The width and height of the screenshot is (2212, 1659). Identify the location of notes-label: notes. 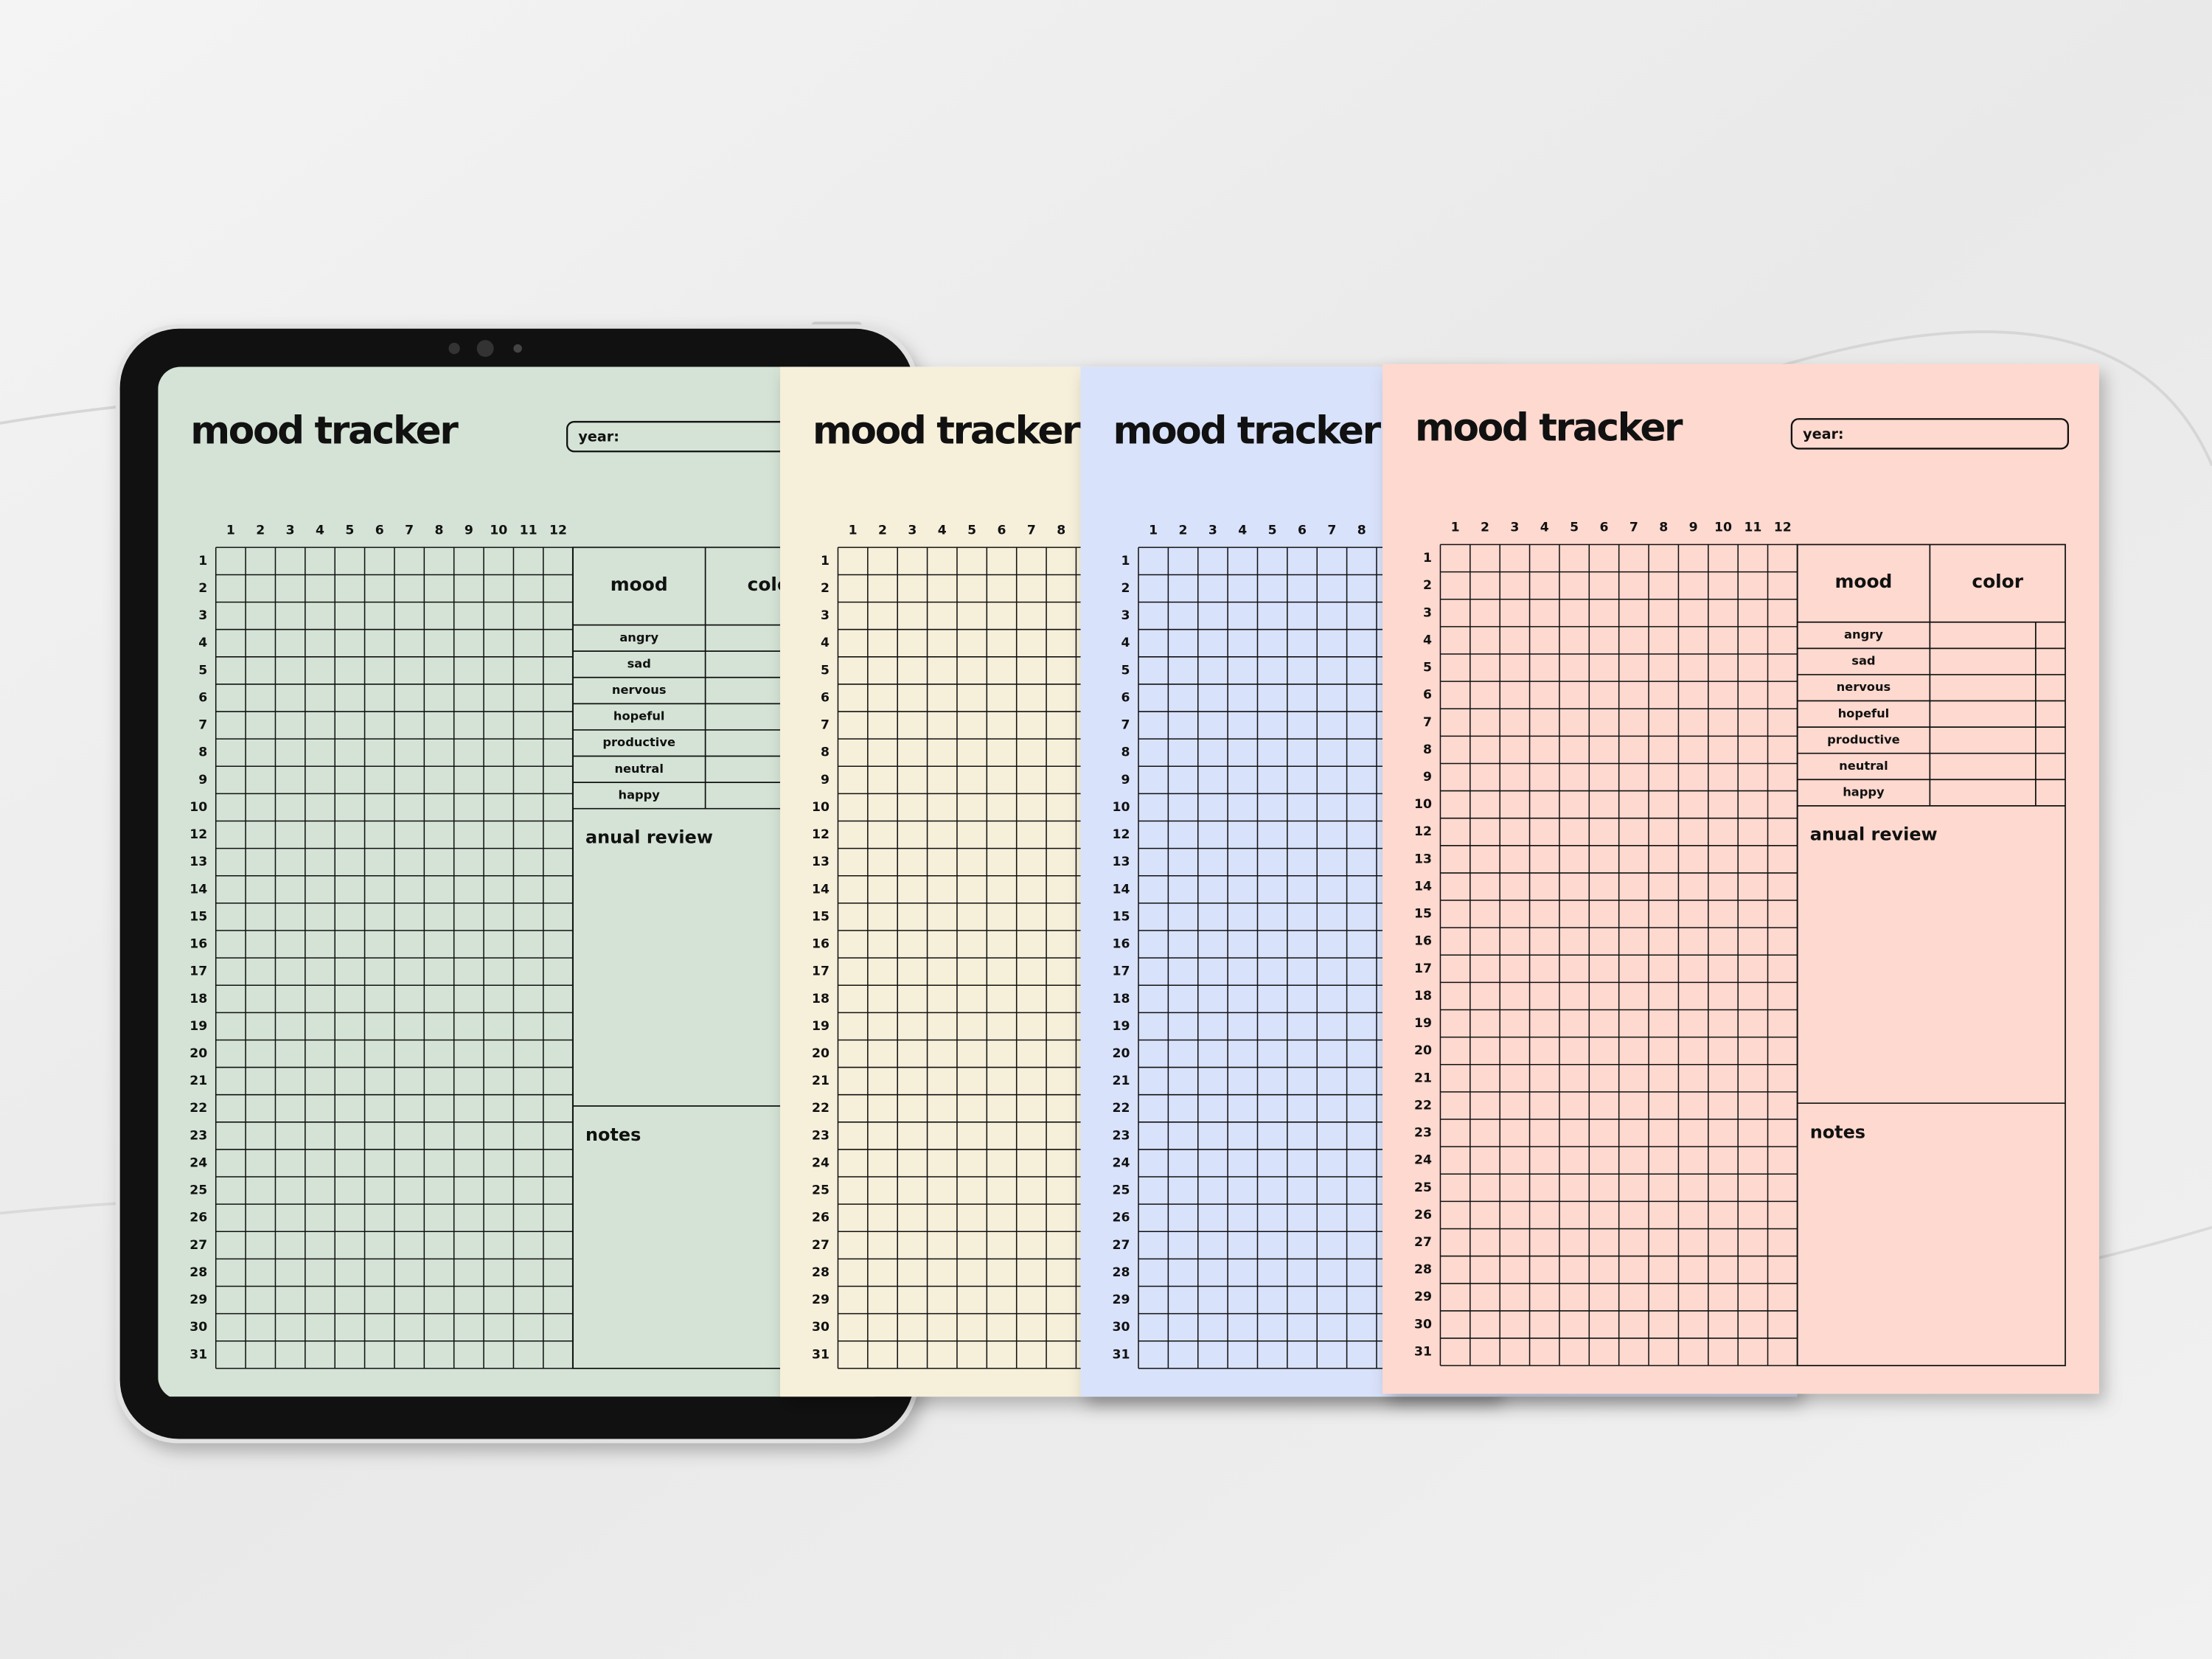
(613, 1134).